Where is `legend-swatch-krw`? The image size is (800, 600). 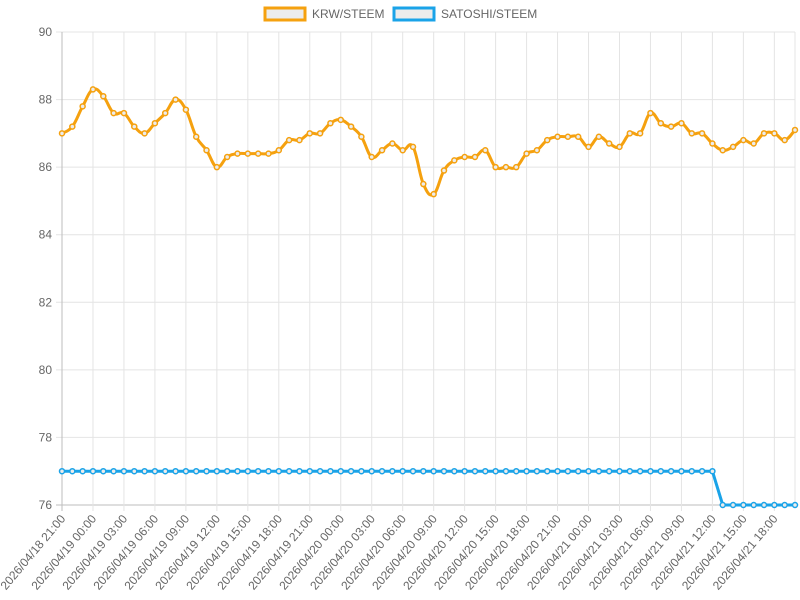
legend-swatch-krw is located at coordinates (285, 14).